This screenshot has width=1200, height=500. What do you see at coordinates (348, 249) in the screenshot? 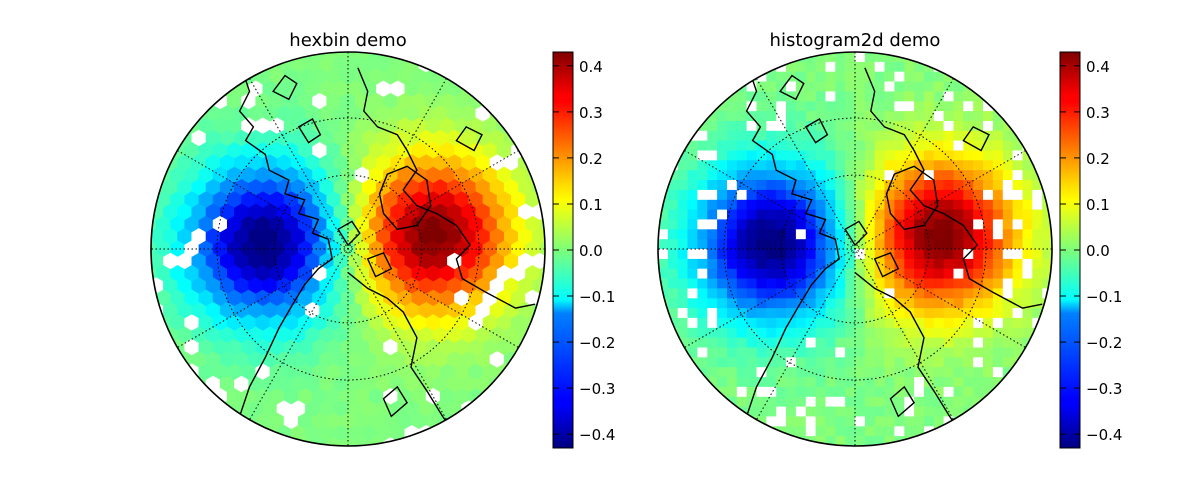
I see `latitude-circle` at bounding box center [348, 249].